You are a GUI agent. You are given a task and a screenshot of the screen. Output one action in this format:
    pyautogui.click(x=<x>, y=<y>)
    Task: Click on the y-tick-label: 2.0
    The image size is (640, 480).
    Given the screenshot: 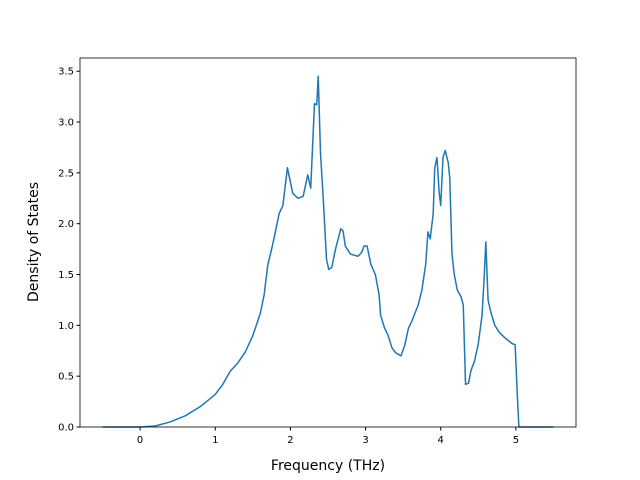 What is the action you would take?
    pyautogui.click(x=66, y=224)
    